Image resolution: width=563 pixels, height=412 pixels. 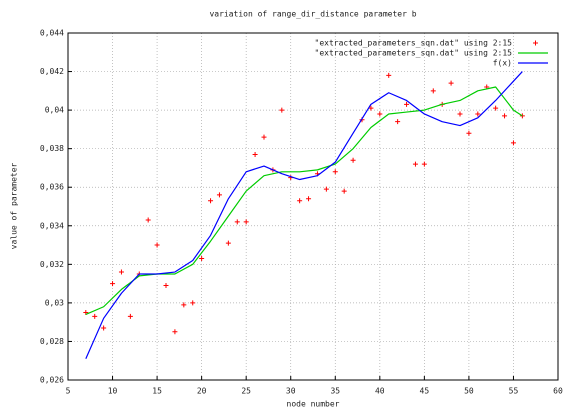 I want to click on legend-label: f(x), so click(x=502, y=63).